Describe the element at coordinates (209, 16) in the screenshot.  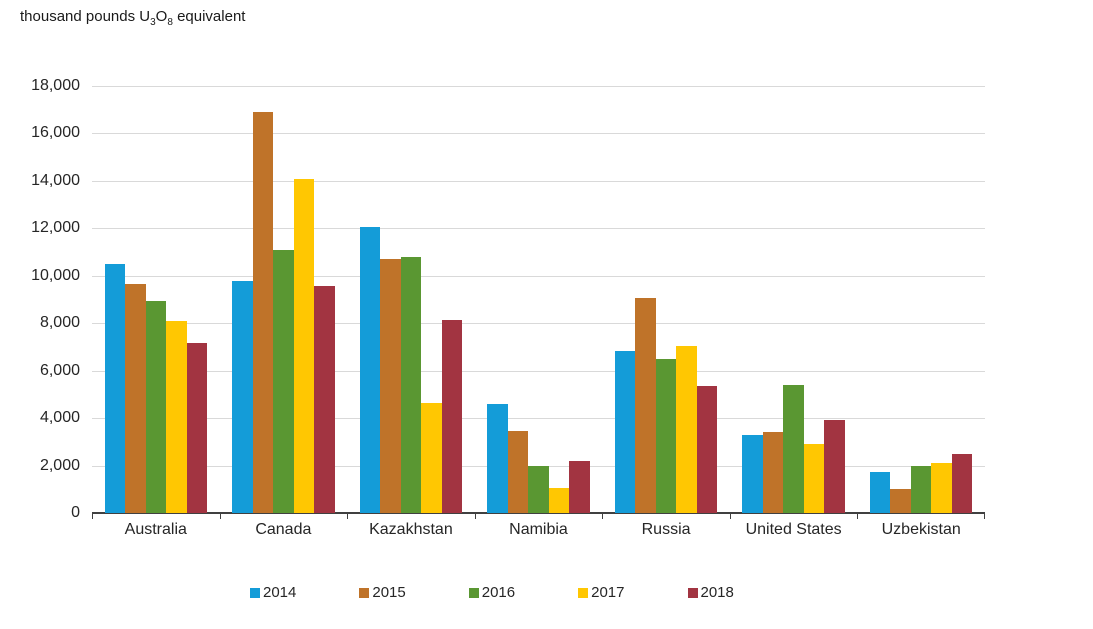
I see `chart-title-text: equivalent` at that location.